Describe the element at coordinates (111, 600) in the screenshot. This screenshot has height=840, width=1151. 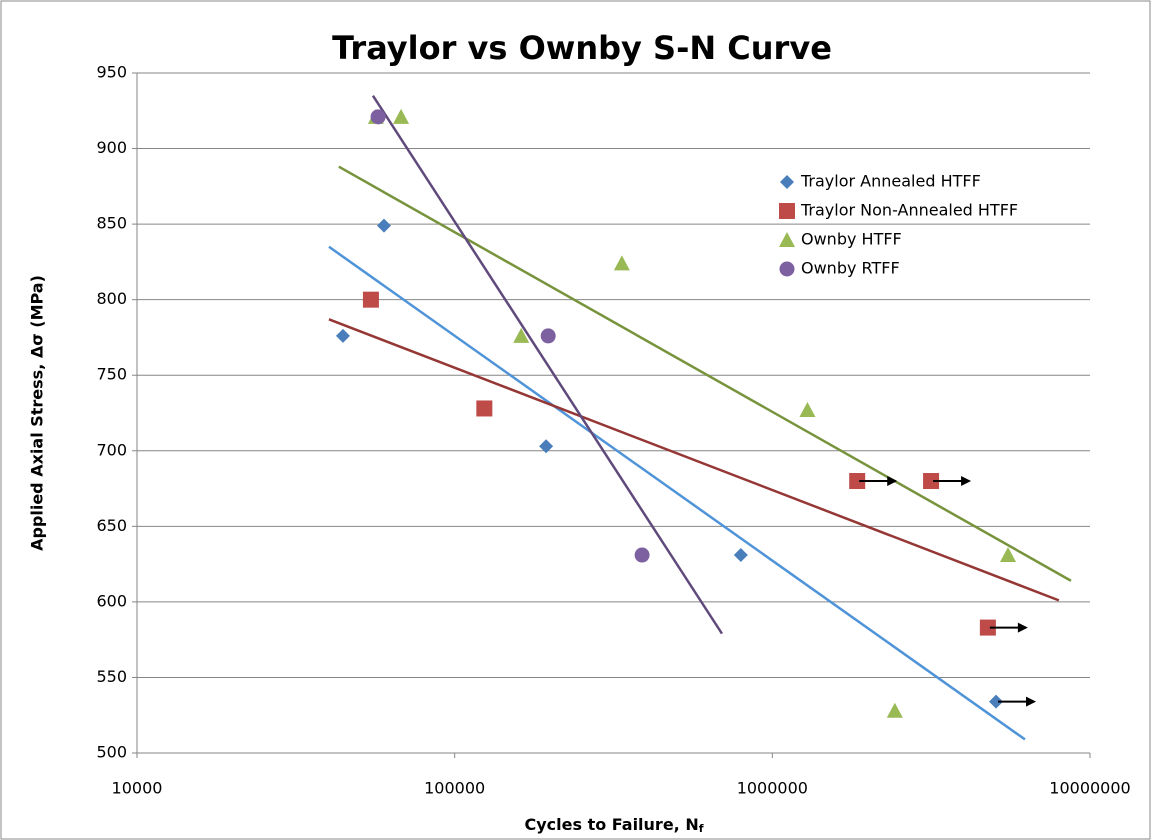
I see `y-tick-label: 600` at that location.